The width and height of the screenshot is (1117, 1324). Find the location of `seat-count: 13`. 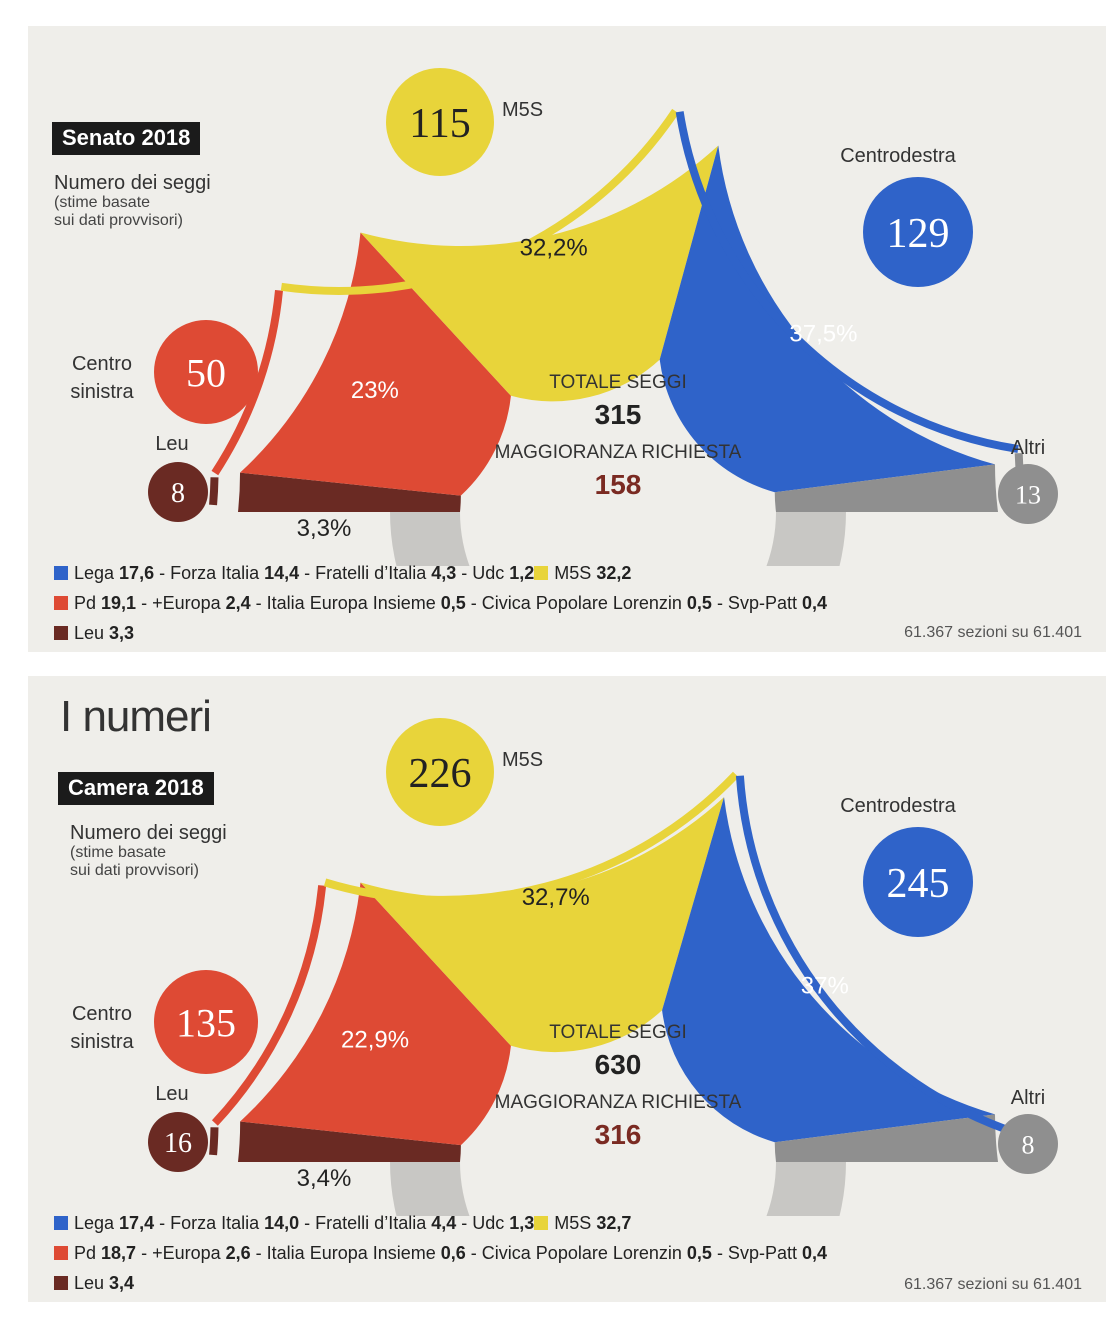

seat-count: 13 is located at coordinates (1028, 494).